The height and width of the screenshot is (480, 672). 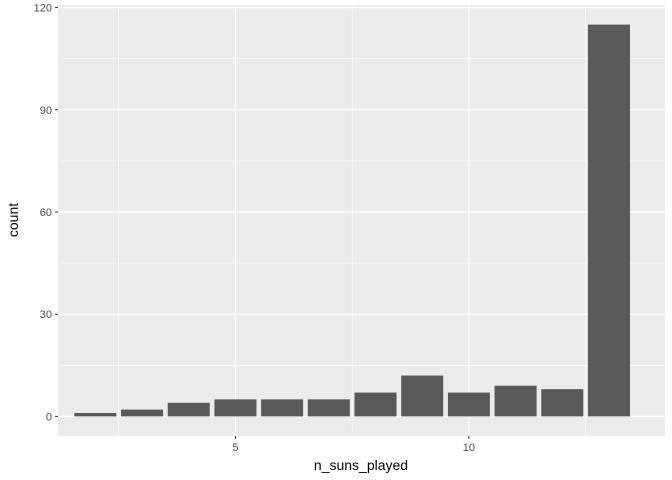 I want to click on y-axis: 0 30 60 90 120, so click(x=46, y=213).